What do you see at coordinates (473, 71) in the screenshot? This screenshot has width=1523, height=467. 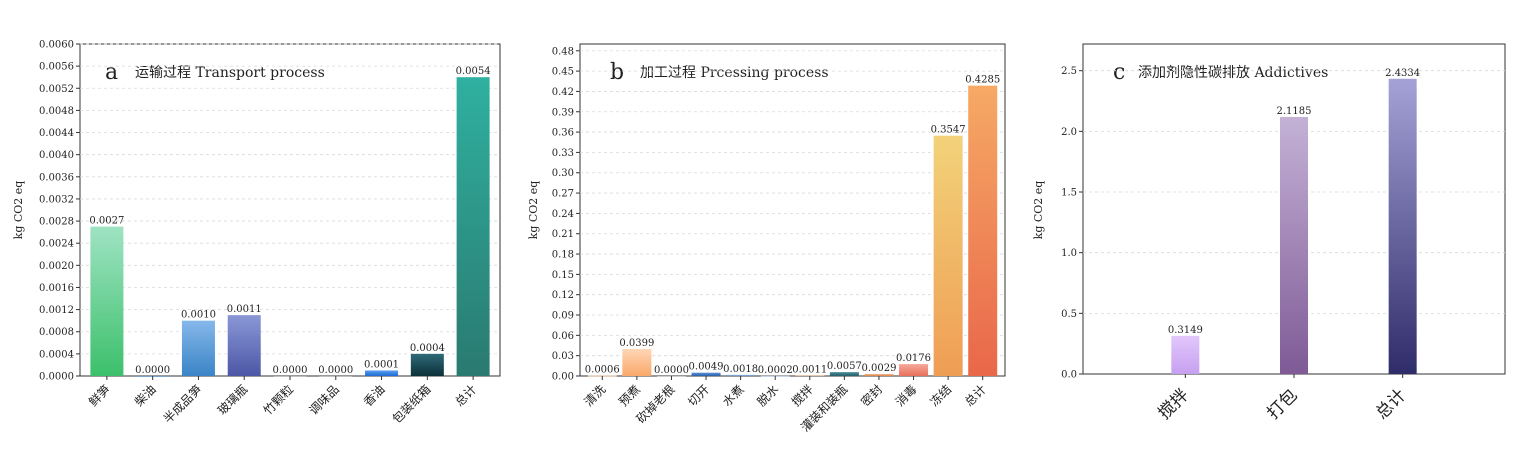 I see `panel-a-value-label: 0.0054` at bounding box center [473, 71].